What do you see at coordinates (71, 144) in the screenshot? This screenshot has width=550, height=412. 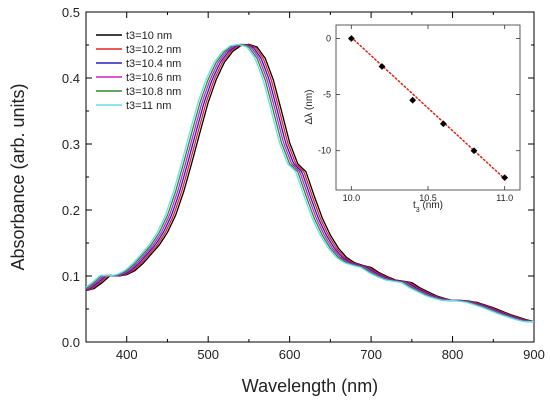 I see `y-tick-label: 0.3` at bounding box center [71, 144].